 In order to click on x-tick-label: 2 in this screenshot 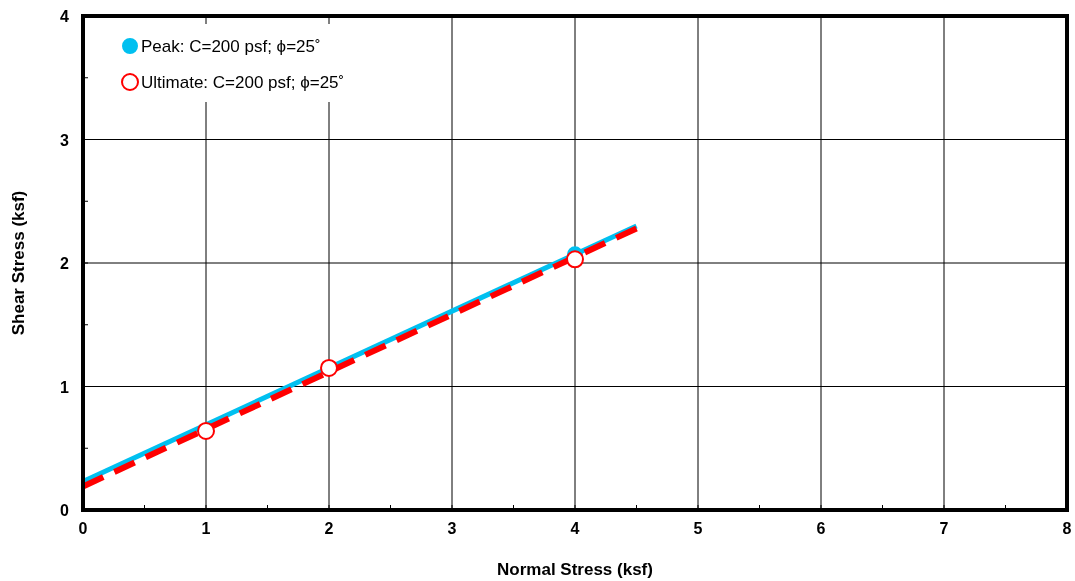, I will do `click(329, 528)`.